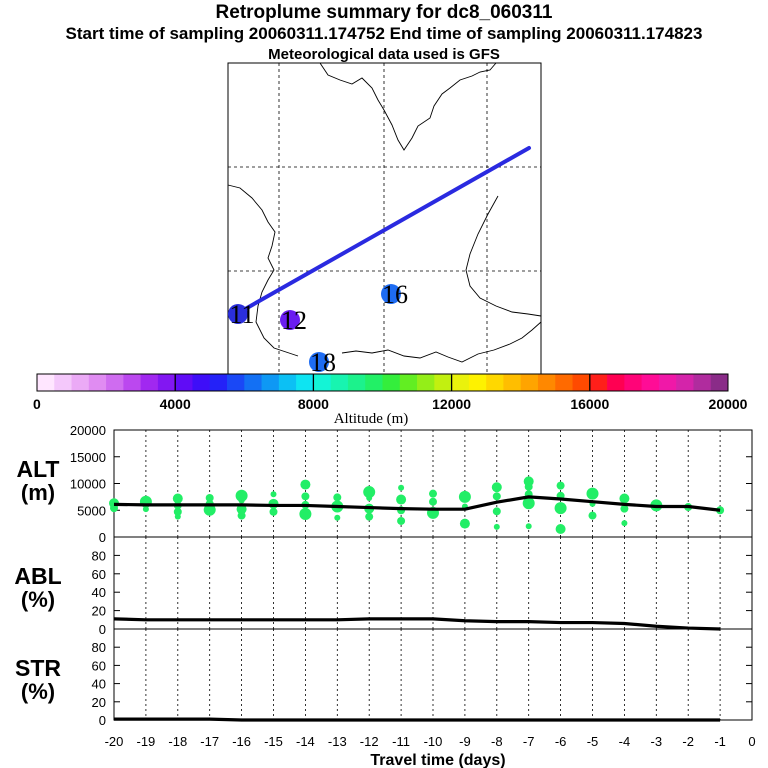 The height and width of the screenshot is (768, 768). What do you see at coordinates (401, 741) in the screenshot?
I see `x-tick-label: -11` at bounding box center [401, 741].